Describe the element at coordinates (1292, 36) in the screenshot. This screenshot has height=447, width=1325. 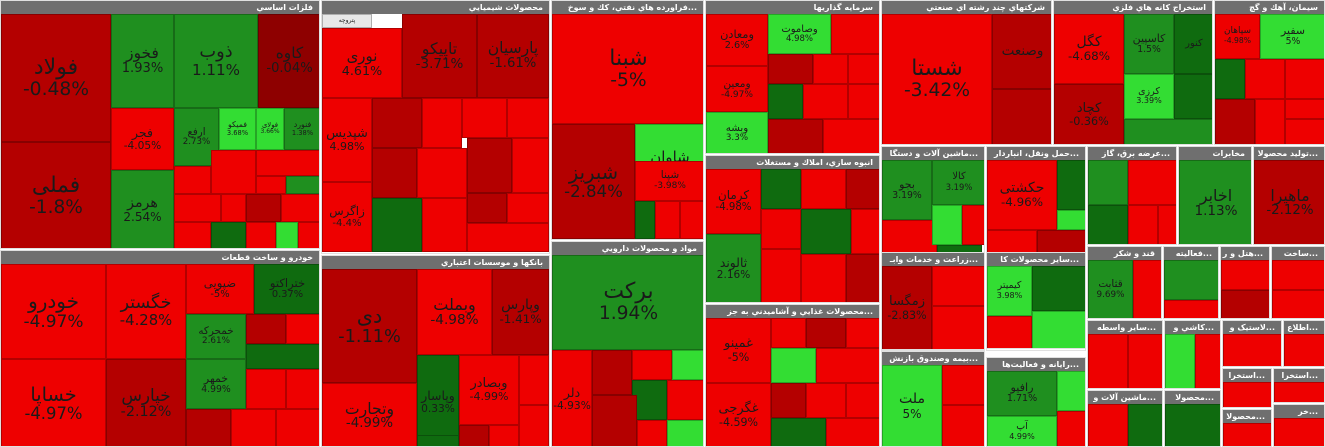
I see `stock-tile: سفیر 5%` at that location.